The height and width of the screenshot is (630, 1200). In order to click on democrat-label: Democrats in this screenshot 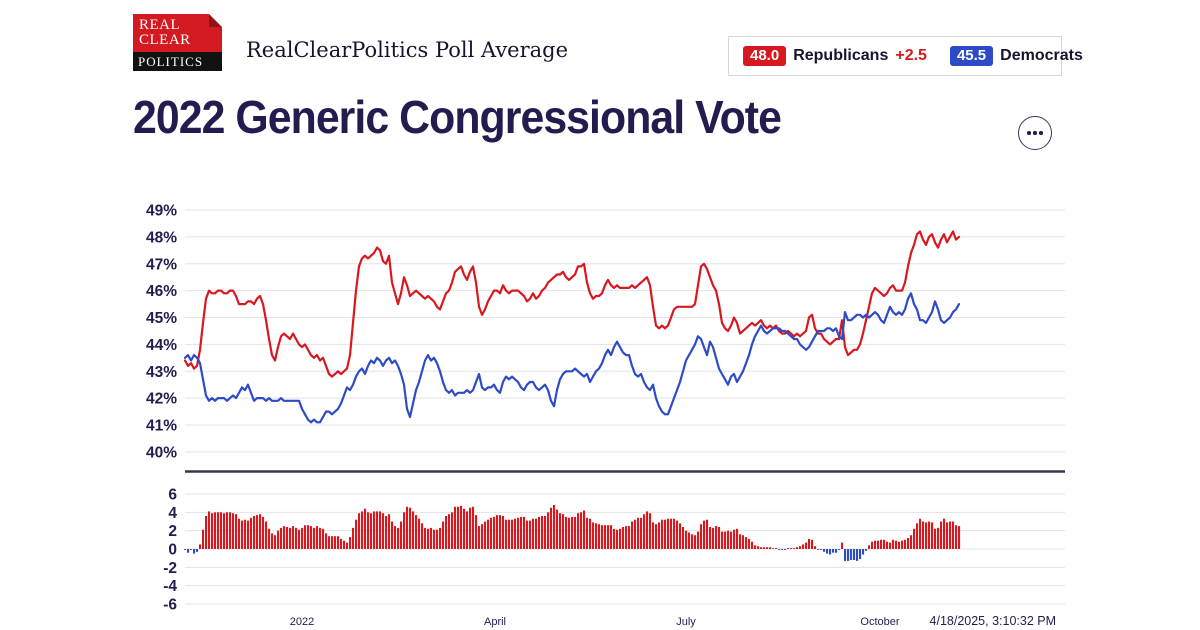, I will do `click(1041, 55)`.